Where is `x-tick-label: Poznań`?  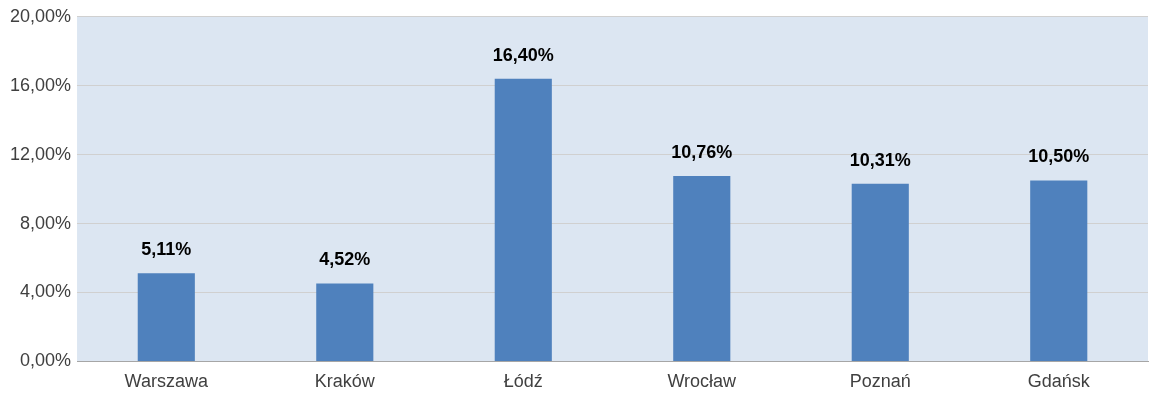
x-tick-label: Poznań is located at coordinates (880, 381).